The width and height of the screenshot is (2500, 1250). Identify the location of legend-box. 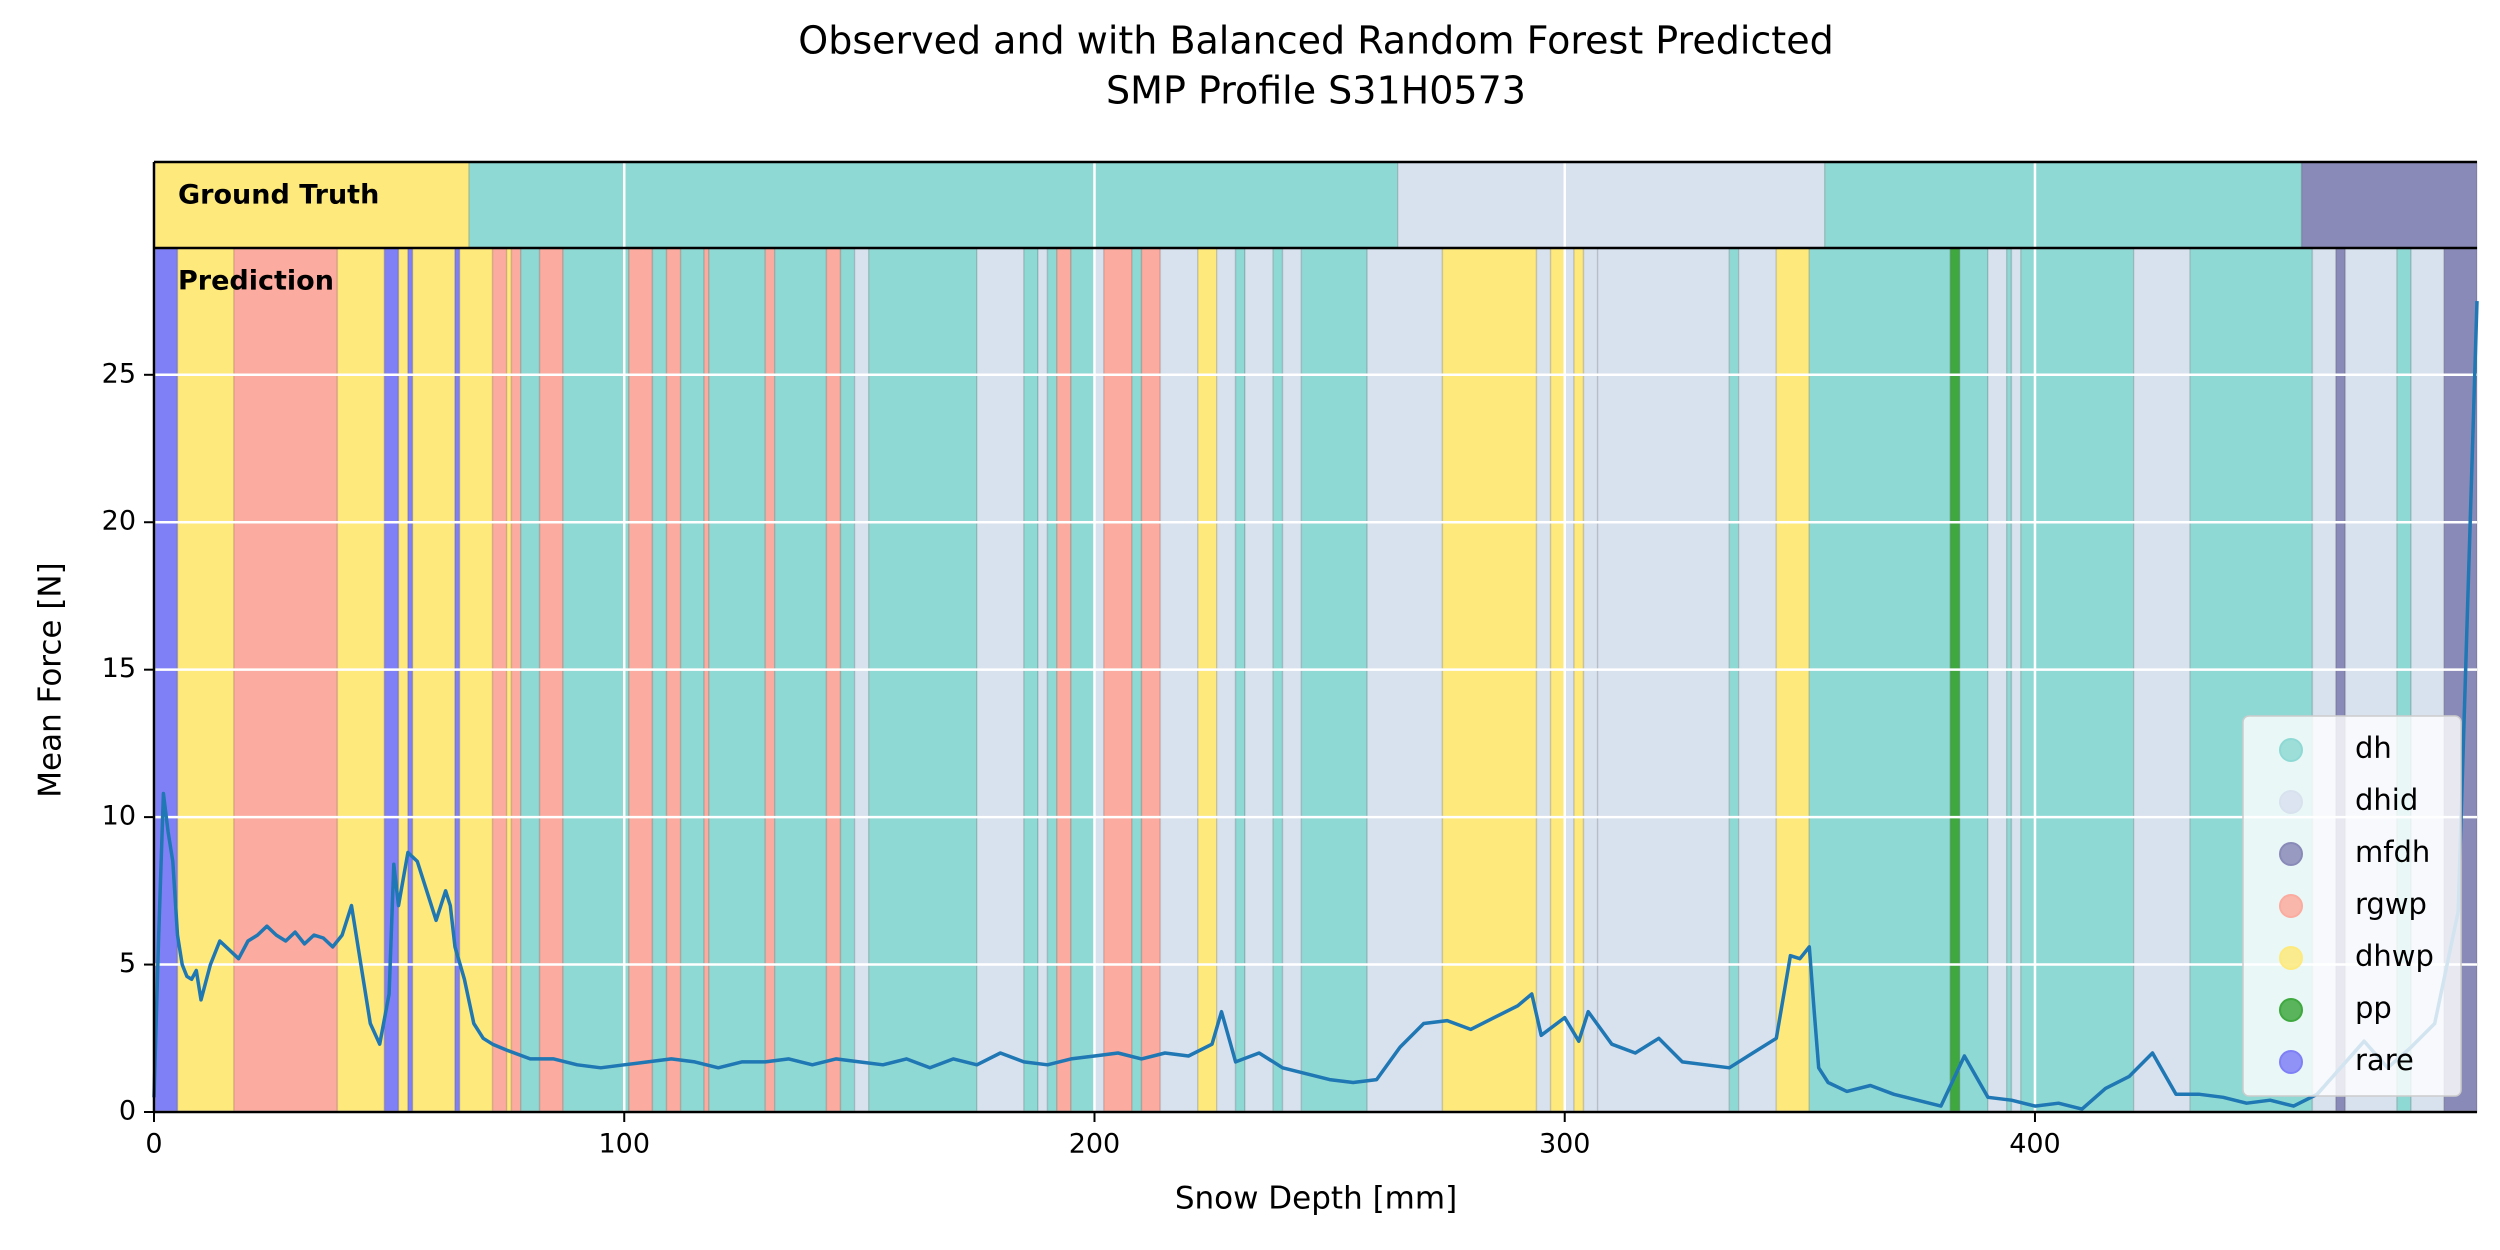
(2352, 906).